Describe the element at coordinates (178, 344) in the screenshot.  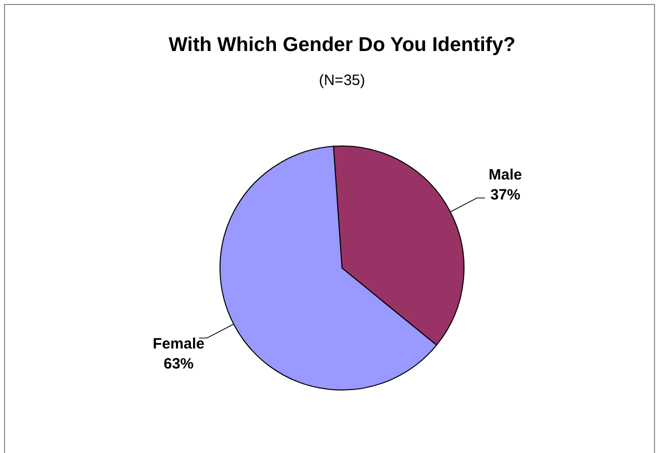
I see `slice-label: Female` at that location.